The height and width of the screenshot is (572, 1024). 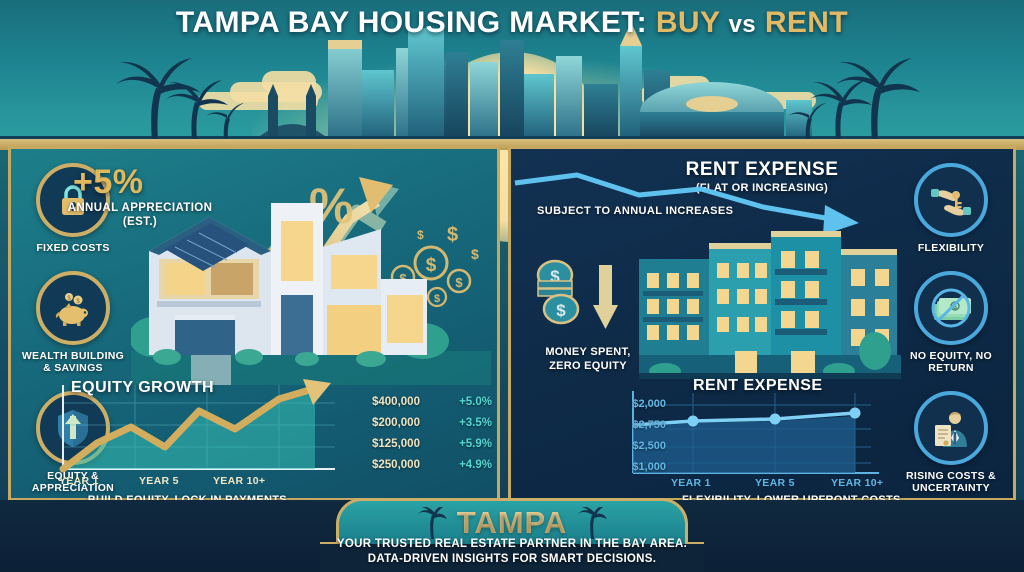 I want to click on rent-hero-subtitle: (FLAT OR INCREASING), so click(x=762, y=188).